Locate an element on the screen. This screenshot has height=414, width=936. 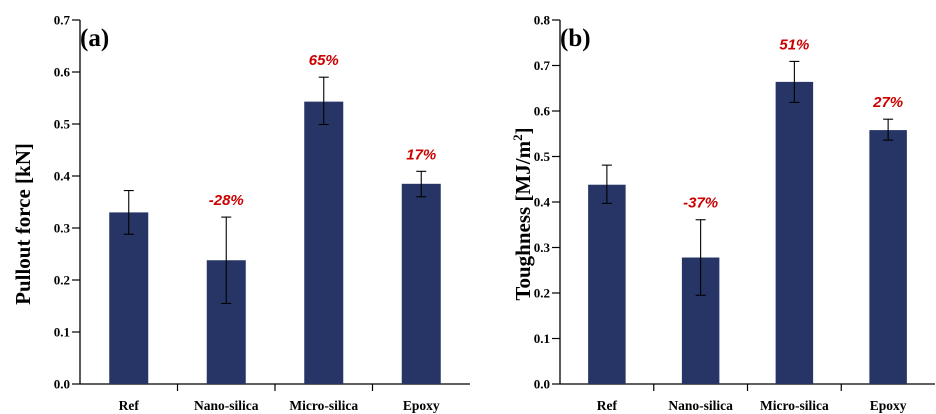
percent-change-label: 27% is located at coordinates (887, 102).